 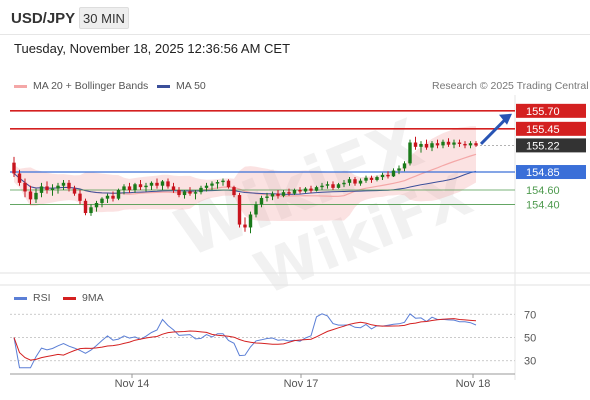 What do you see at coordinates (510, 86) in the screenshot?
I see `credit-text: Research © 2025 Trading Central` at bounding box center [510, 86].